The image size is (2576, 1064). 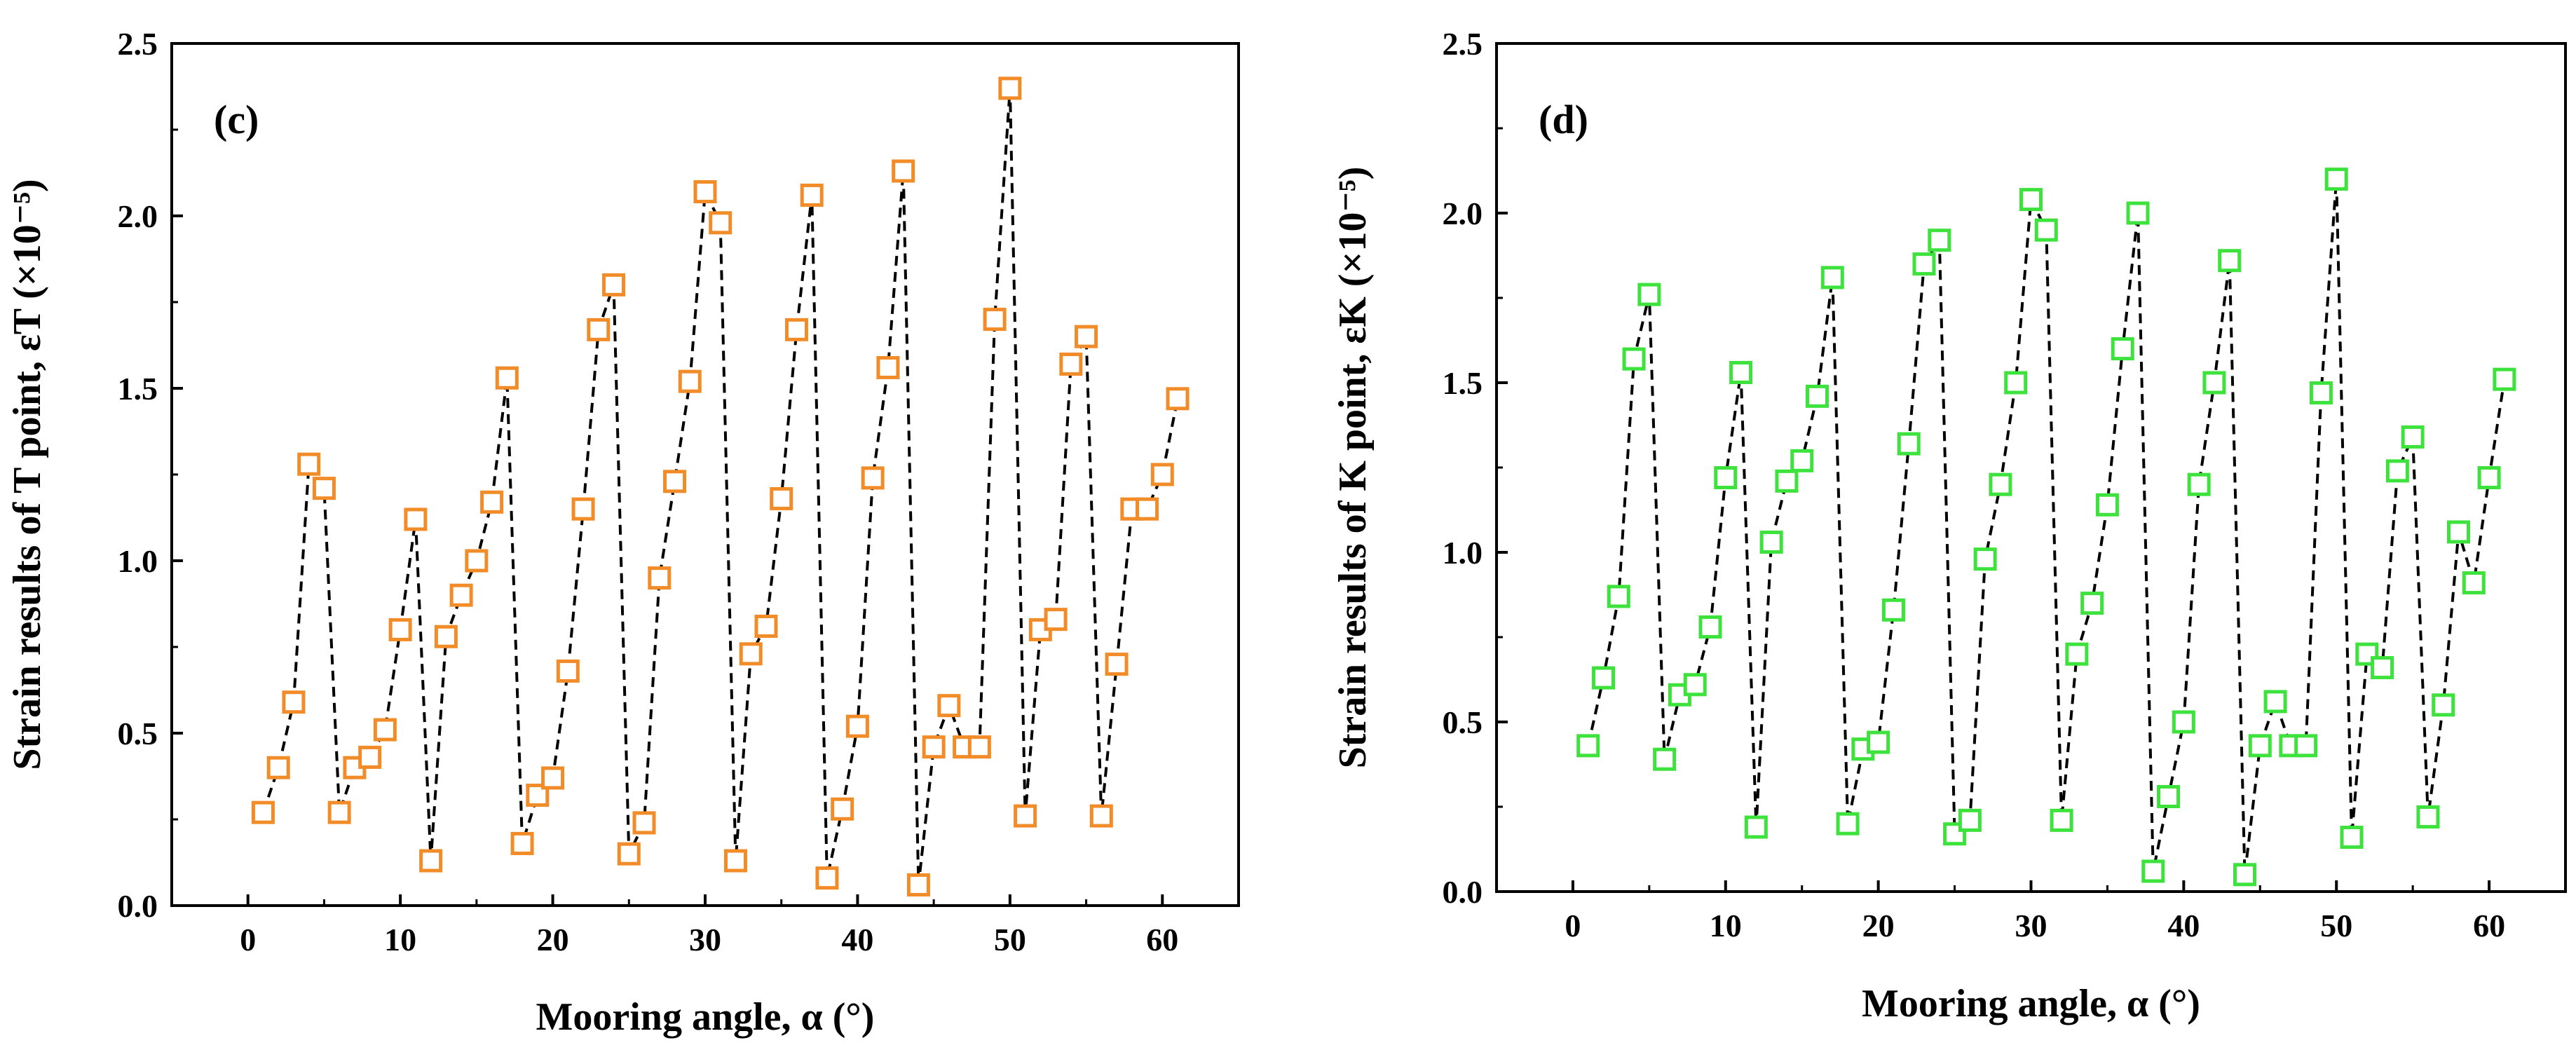 What do you see at coordinates (705, 939) in the screenshot?
I see `x-tick-label: 30` at bounding box center [705, 939].